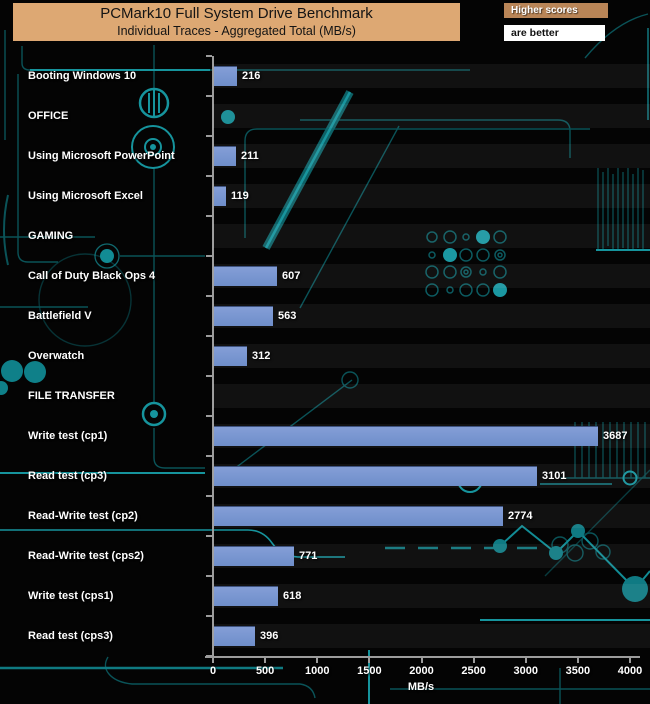 This screenshot has height=704, width=650. Describe the element at coordinates (213, 671) in the screenshot. I see `x-tick-label-0: 0` at that location.